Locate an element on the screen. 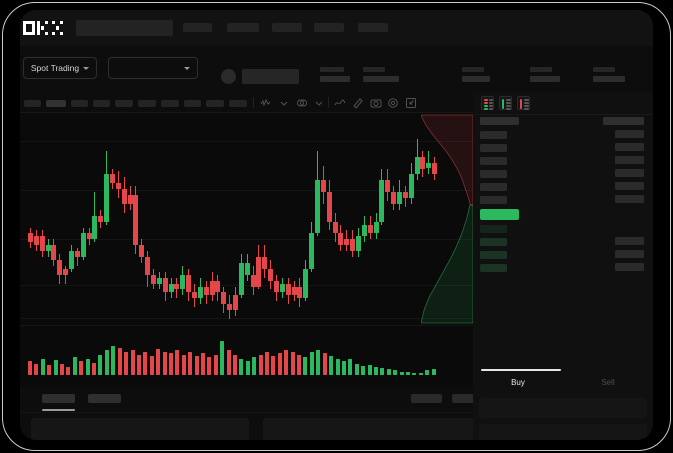  orderbook-layout-bids-icon is located at coordinates (505, 103).